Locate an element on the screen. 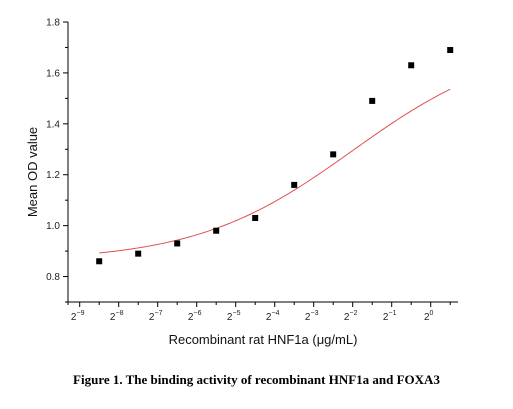  y-tick-label: 0.8 is located at coordinates (53, 277).